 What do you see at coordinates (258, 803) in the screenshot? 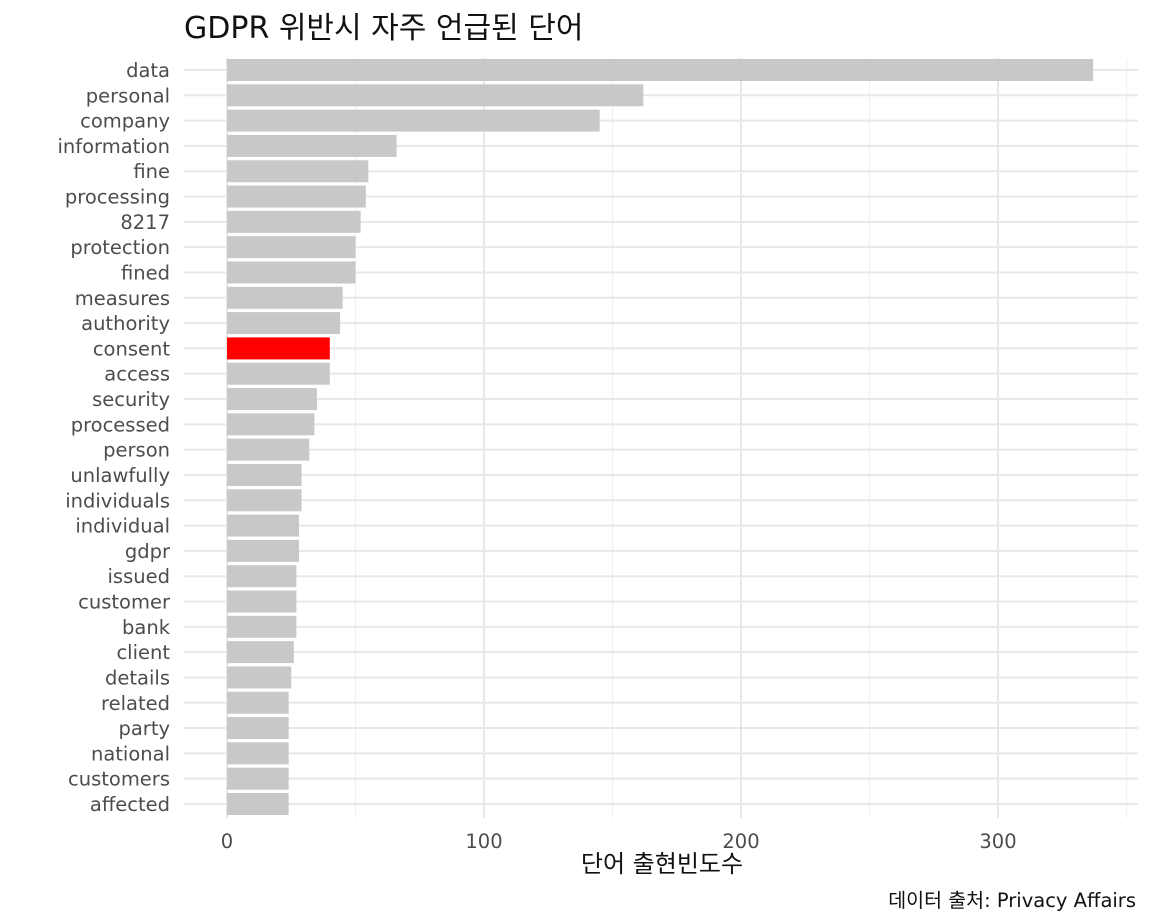
I see `bar-affected` at bounding box center [258, 803].